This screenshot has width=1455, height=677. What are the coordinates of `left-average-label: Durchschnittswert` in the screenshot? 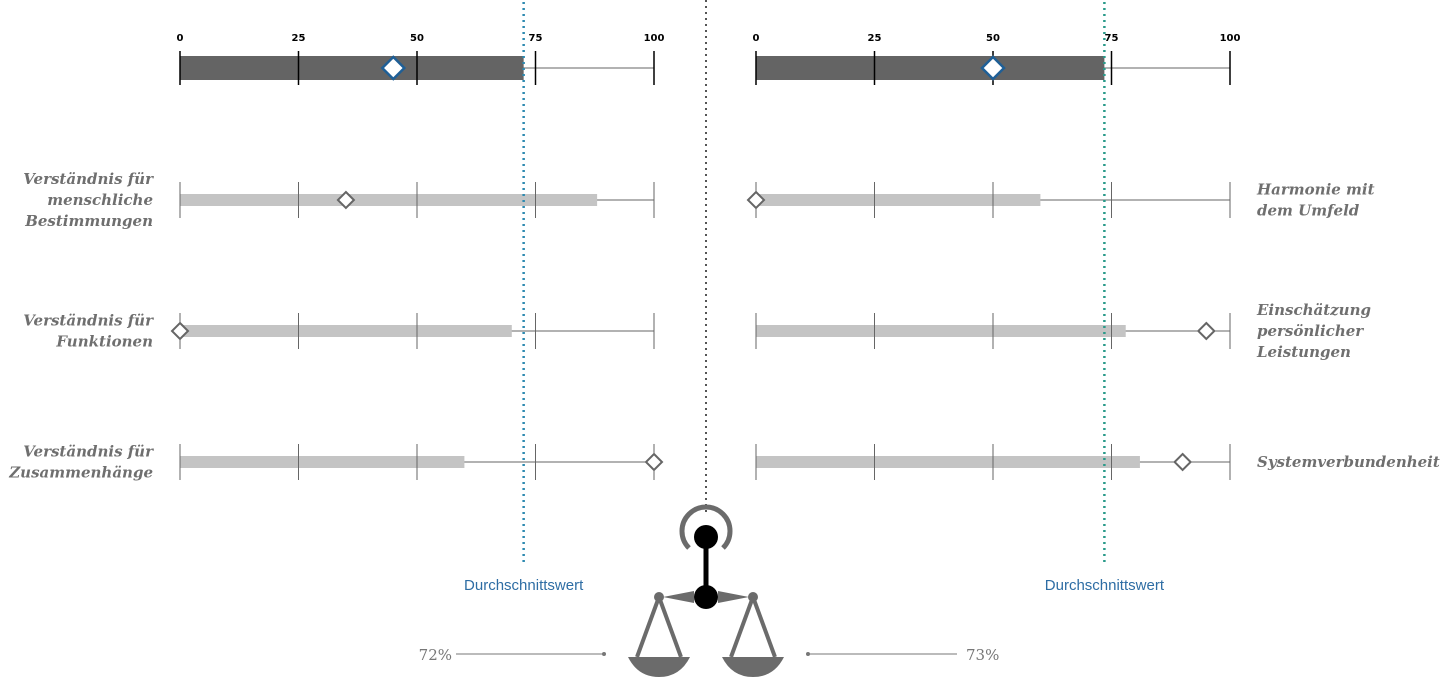 It's located at (524, 585).